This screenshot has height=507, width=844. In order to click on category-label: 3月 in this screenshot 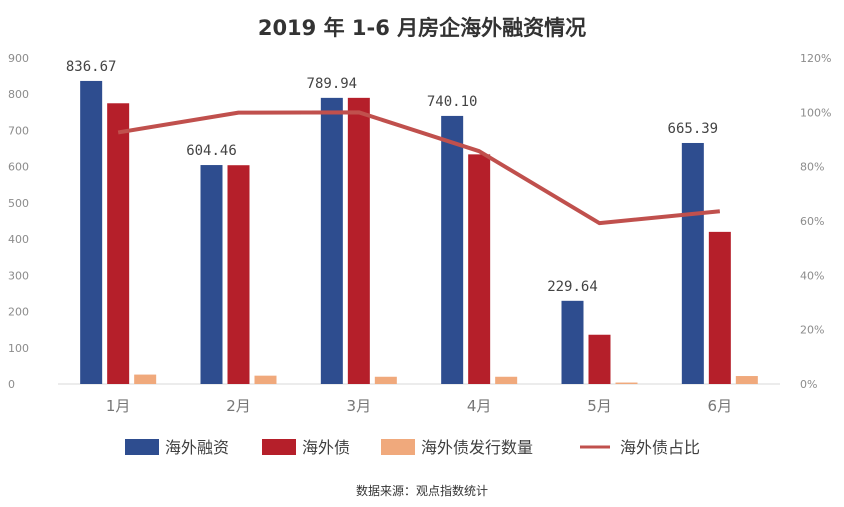, I will do `click(359, 406)`.